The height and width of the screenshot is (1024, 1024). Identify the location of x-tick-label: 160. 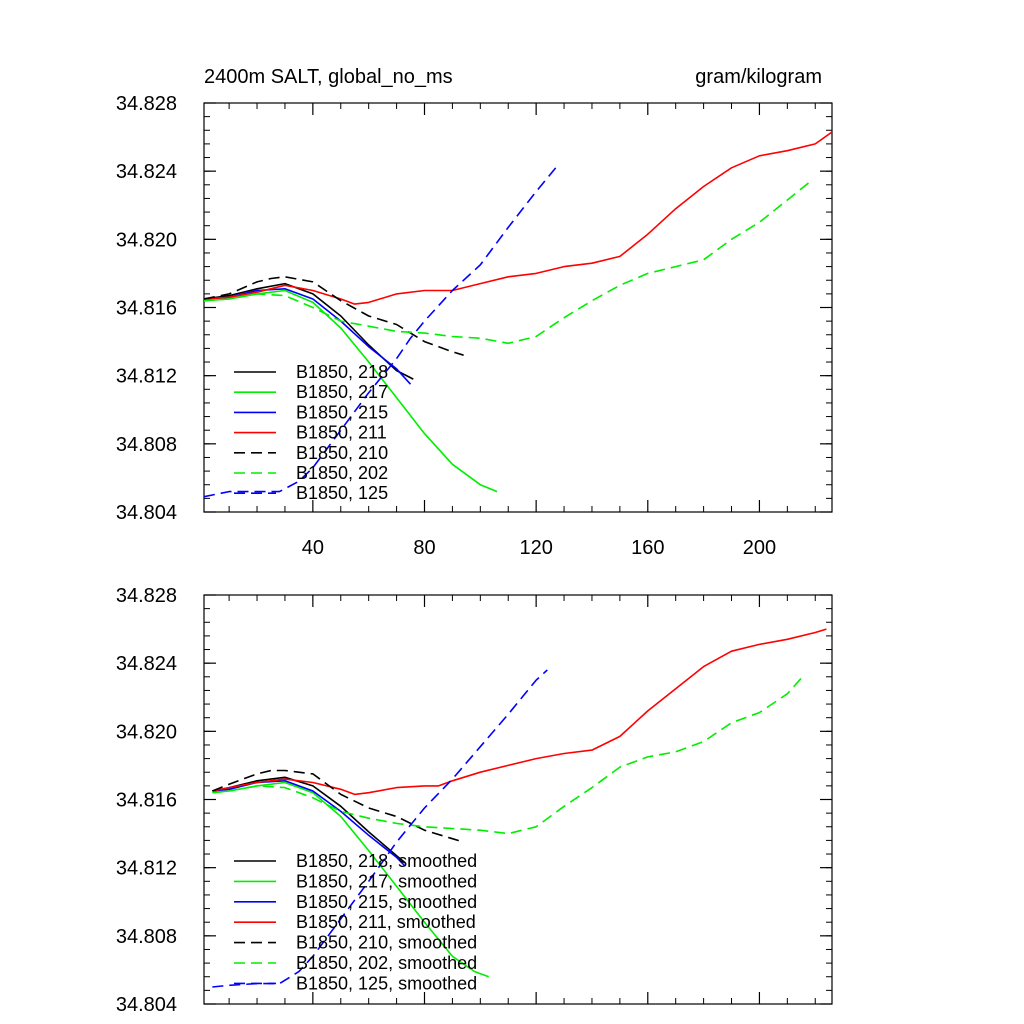
(647, 548).